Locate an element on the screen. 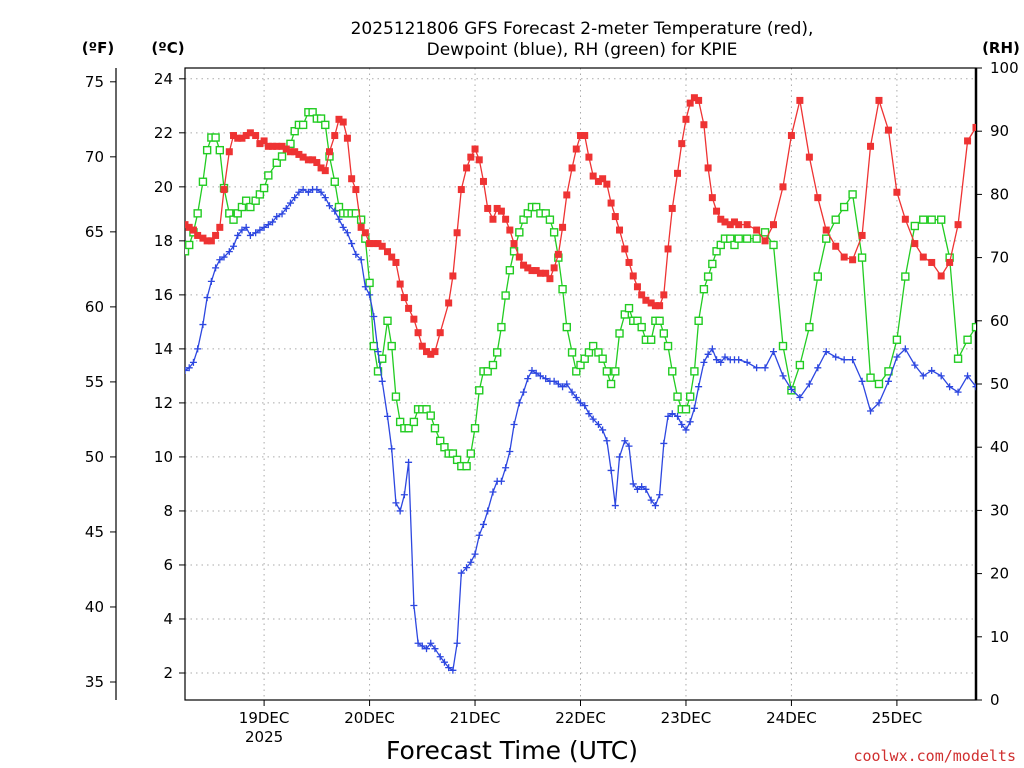 The image size is (1024, 768). x-tick-label: 23DEC is located at coordinates (686, 718).